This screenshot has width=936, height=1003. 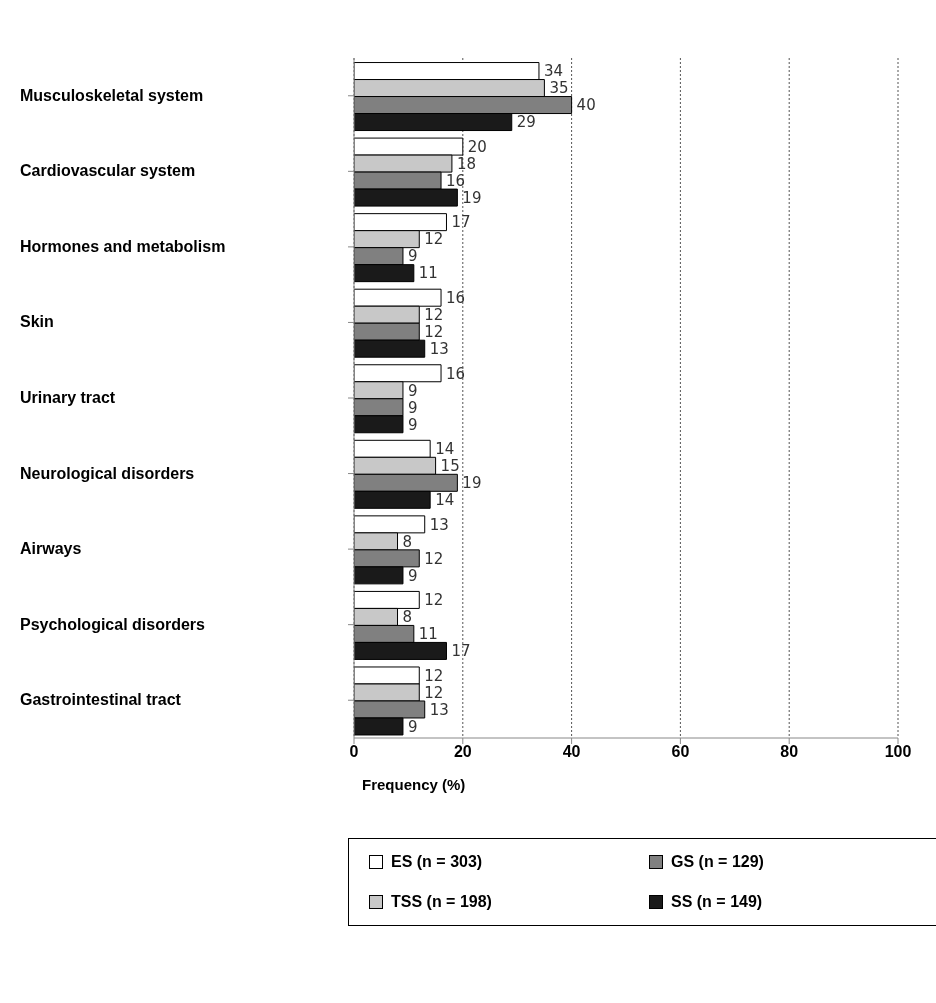 I want to click on x-axis-title: Frequency (%), so click(x=414, y=784).